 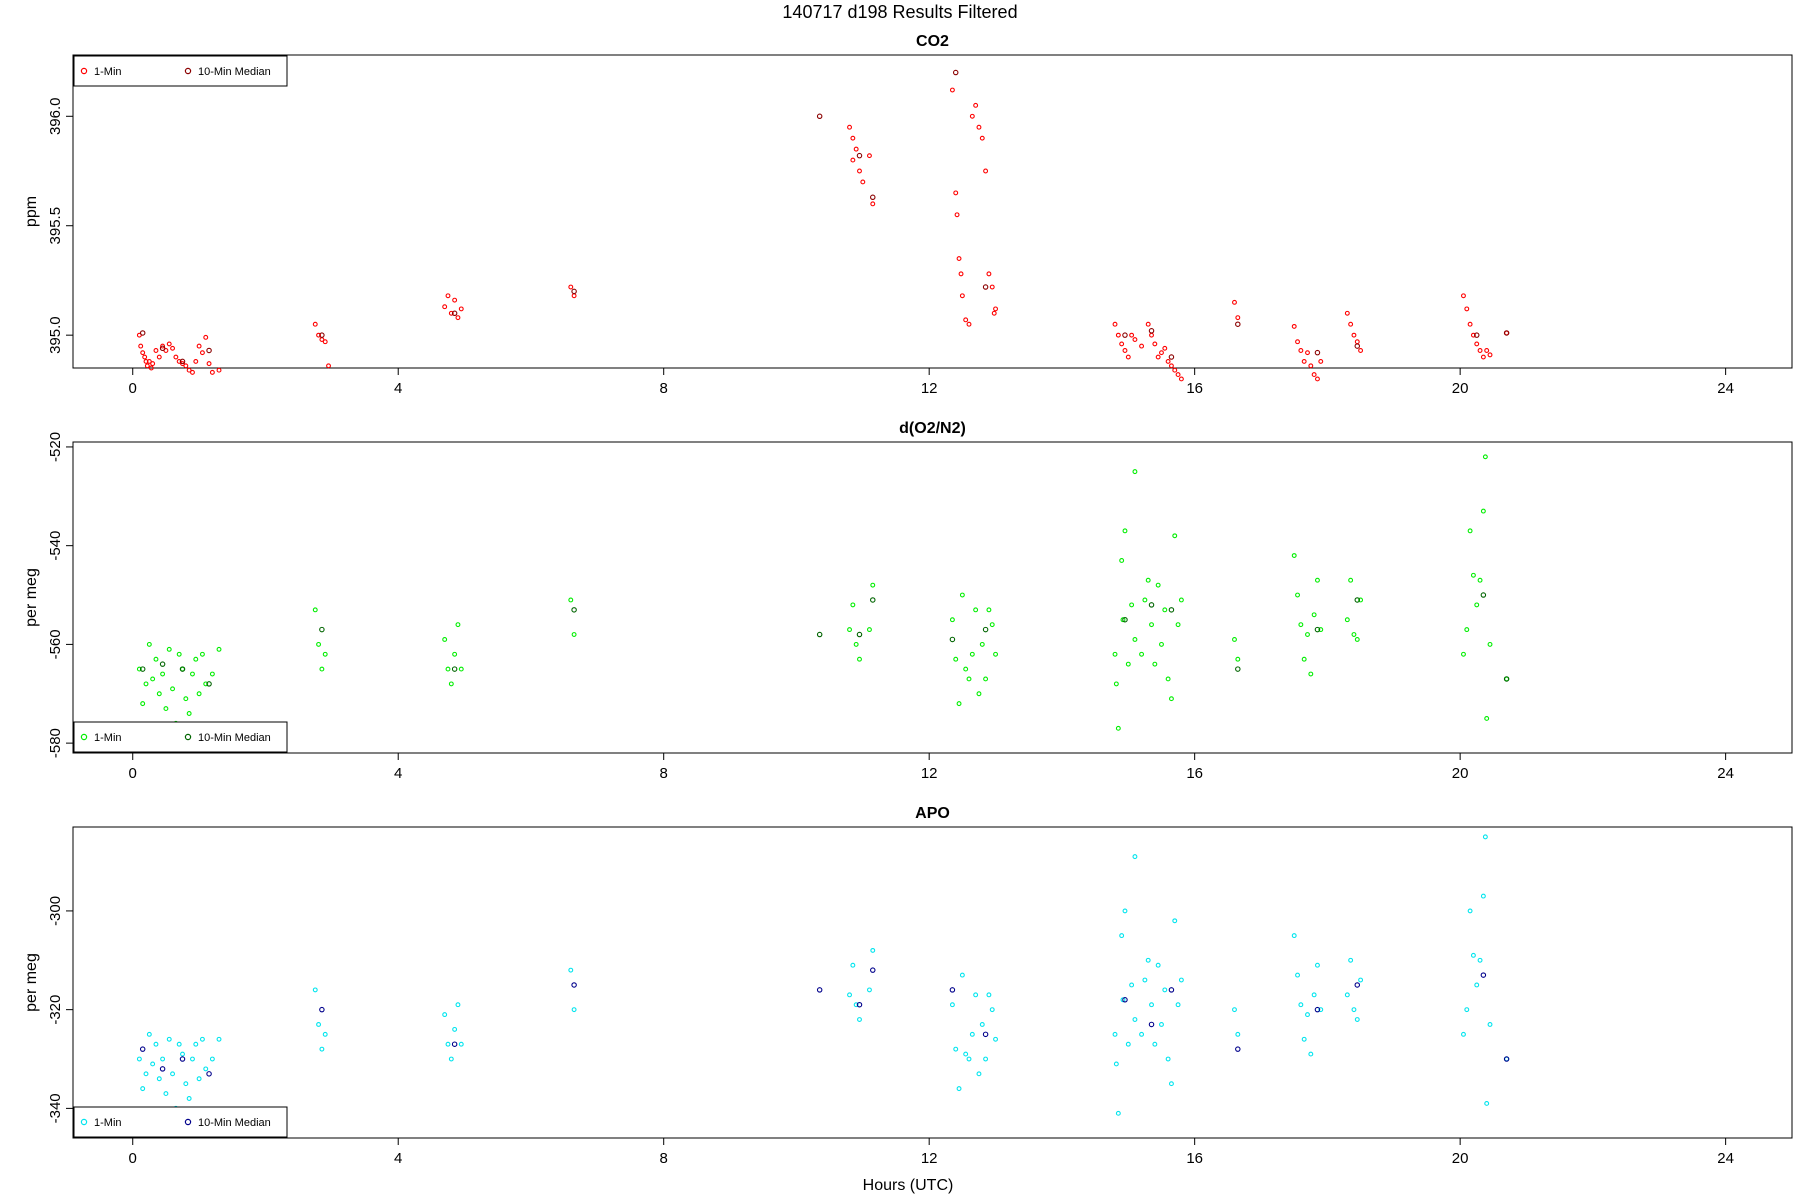 What do you see at coordinates (31, 211) in the screenshot?
I see `y-axis-label: ppm` at bounding box center [31, 211].